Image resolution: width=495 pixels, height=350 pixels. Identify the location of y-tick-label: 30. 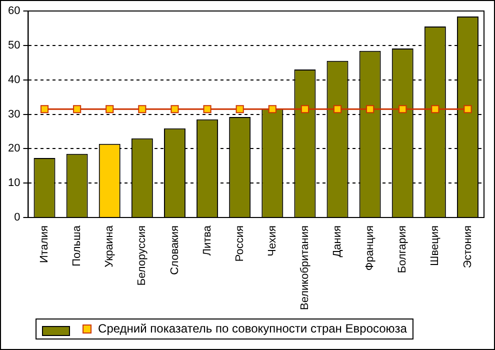
(14, 114).